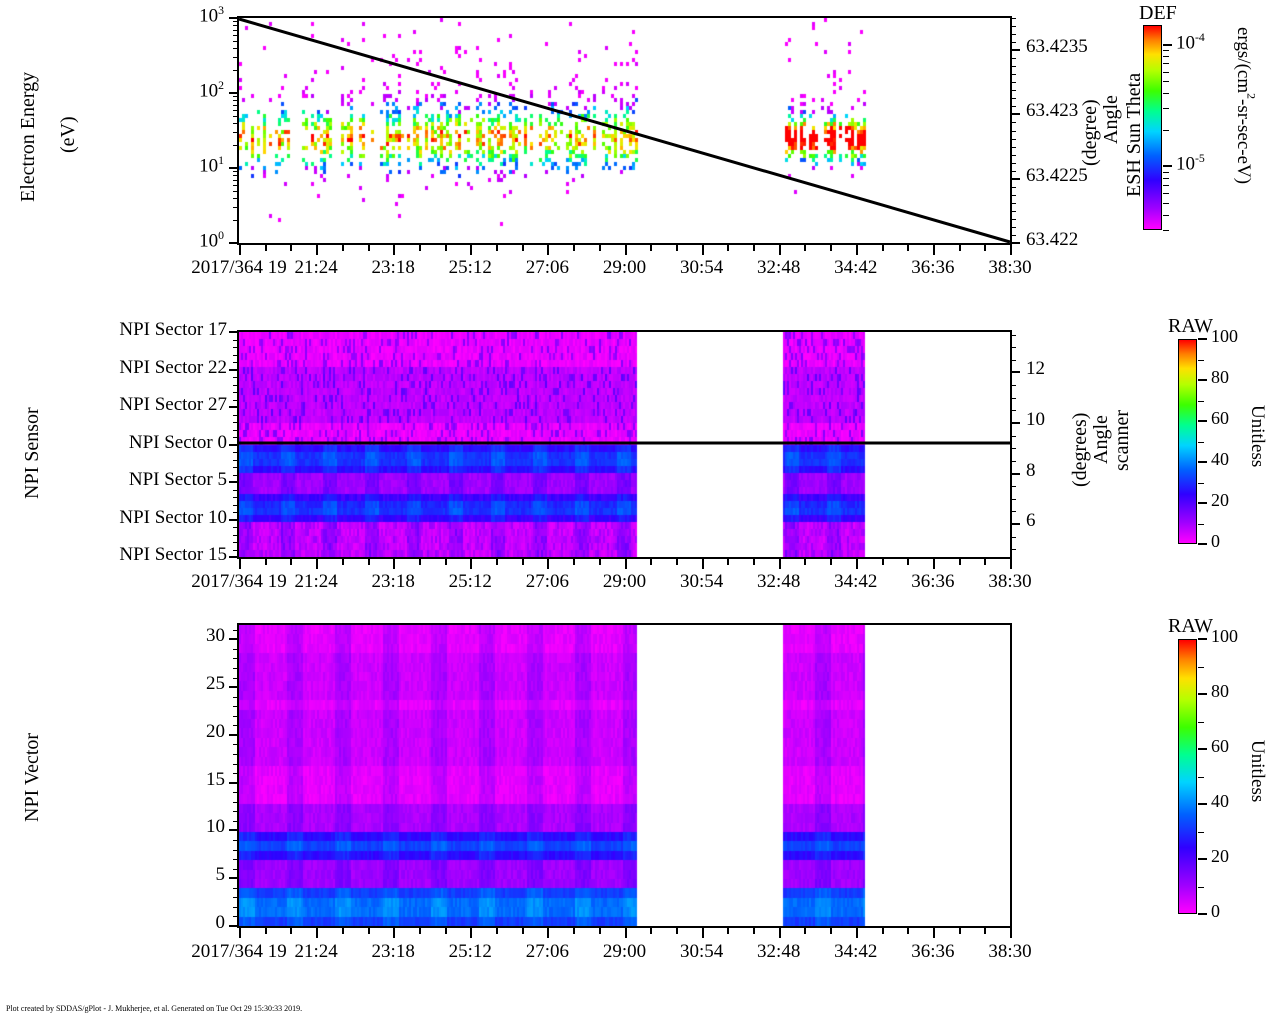  What do you see at coordinates (1220, 691) in the screenshot?
I see `colorbar-tick-label: 80` at bounding box center [1220, 691].